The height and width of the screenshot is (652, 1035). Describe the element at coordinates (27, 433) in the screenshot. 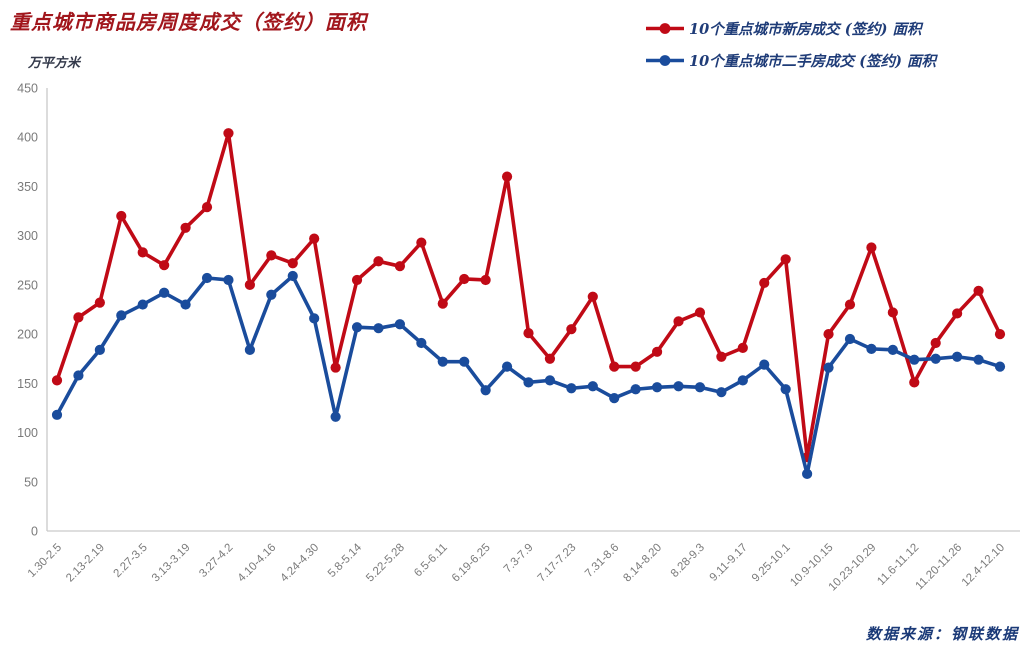

I see `y-axis-tick-label: 100` at that location.